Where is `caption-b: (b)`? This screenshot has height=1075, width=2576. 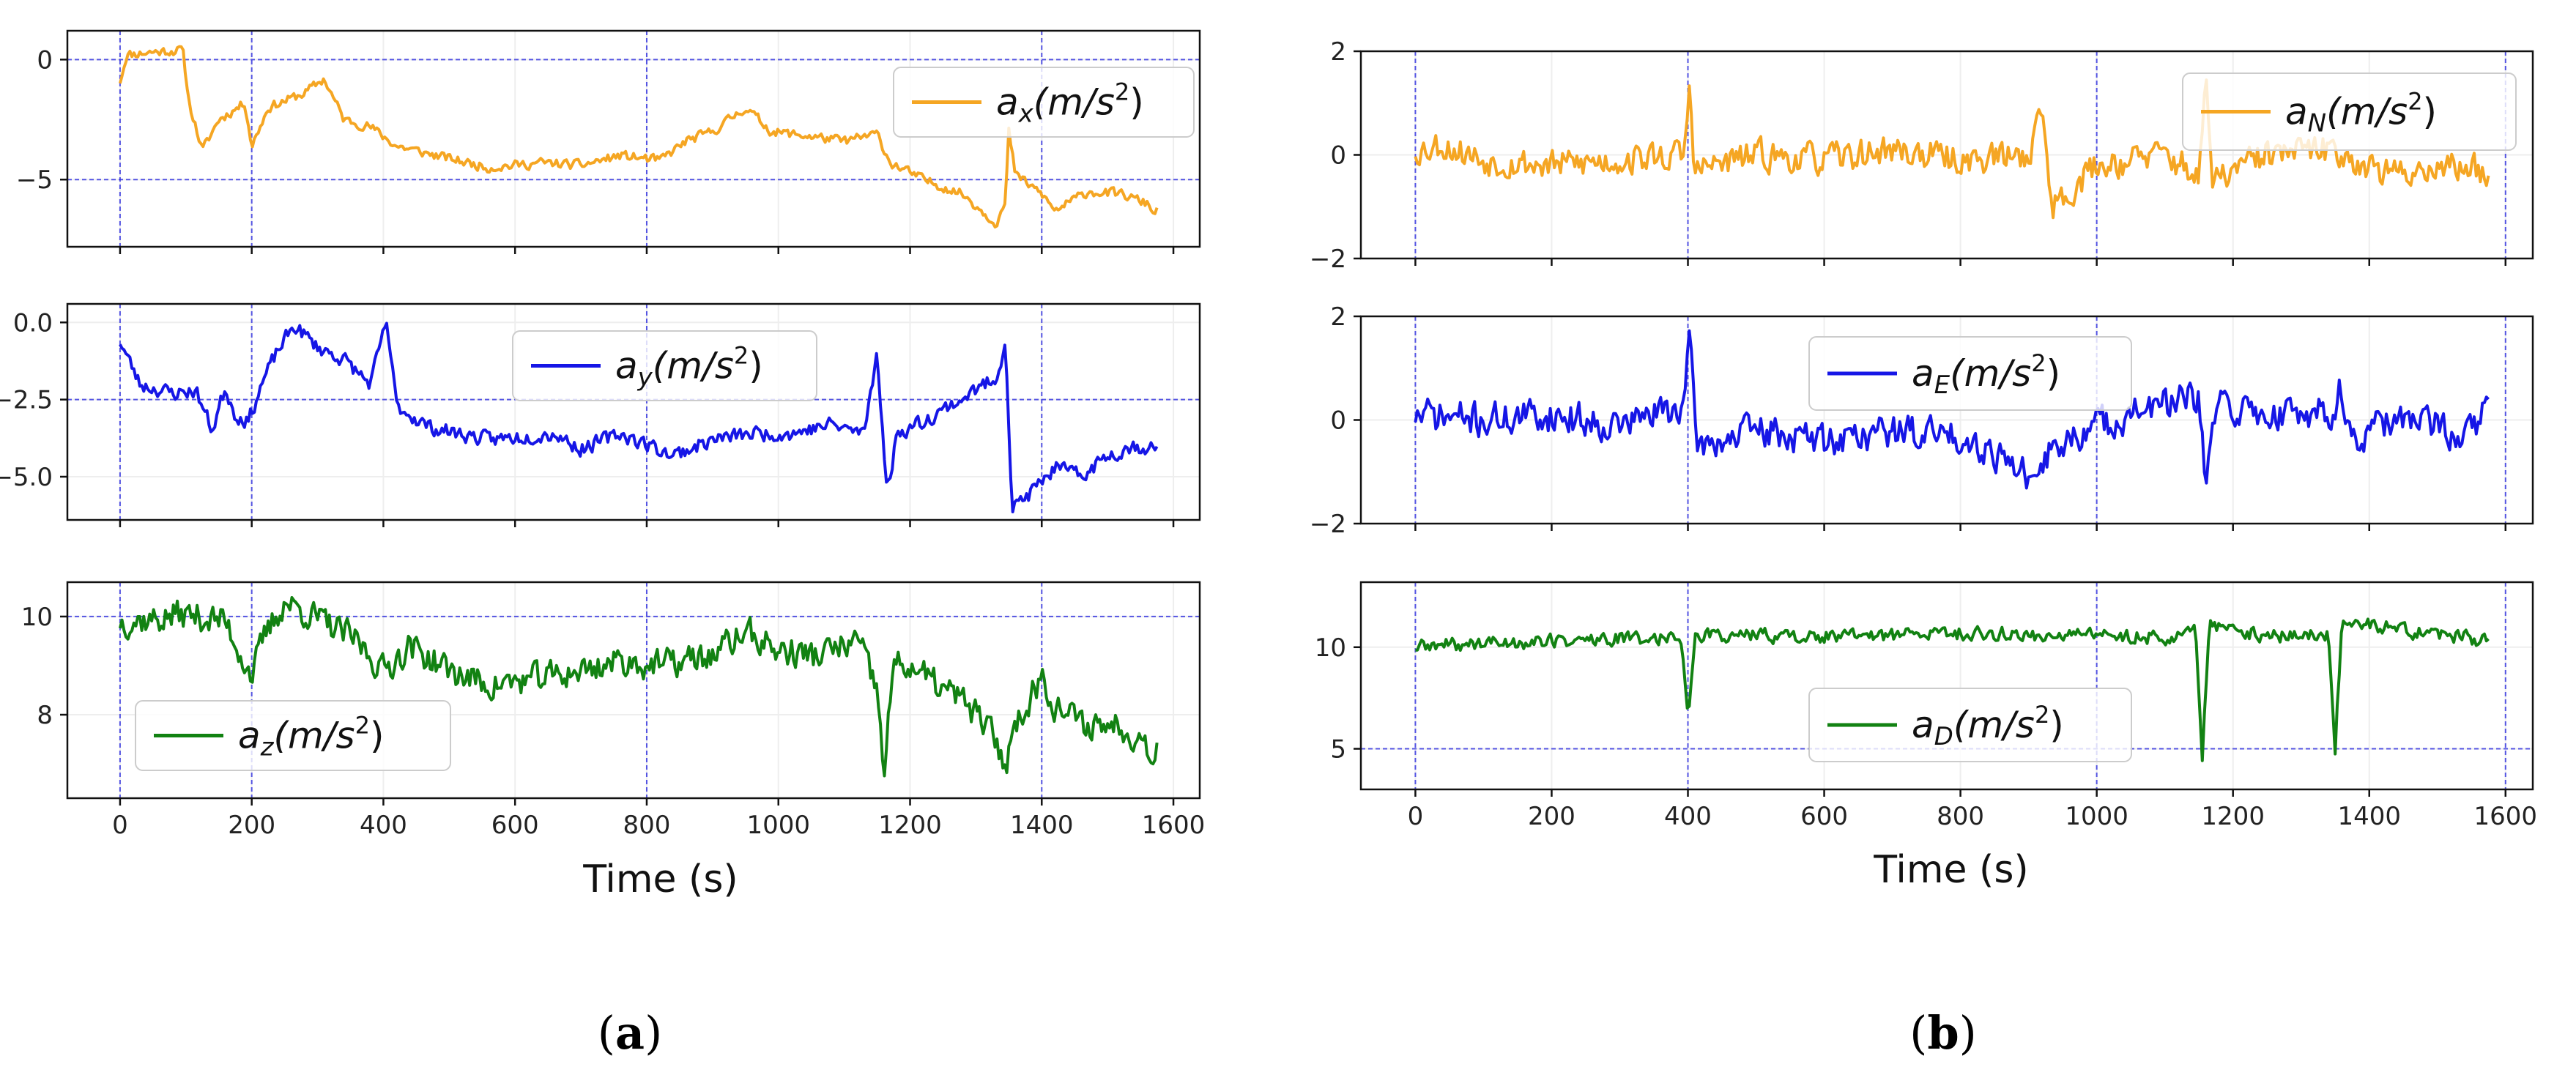
caption-b: (b) is located at coordinates (1943, 1033).